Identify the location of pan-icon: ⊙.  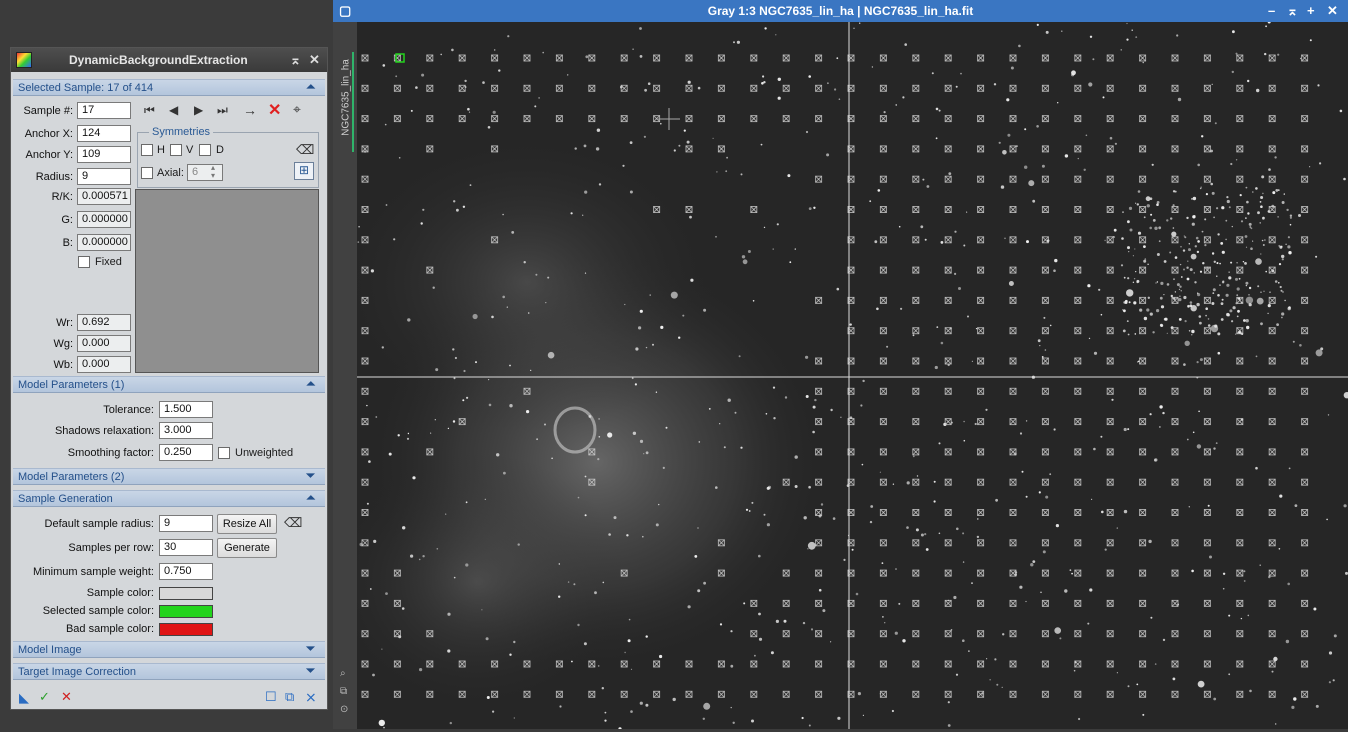
(344, 709).